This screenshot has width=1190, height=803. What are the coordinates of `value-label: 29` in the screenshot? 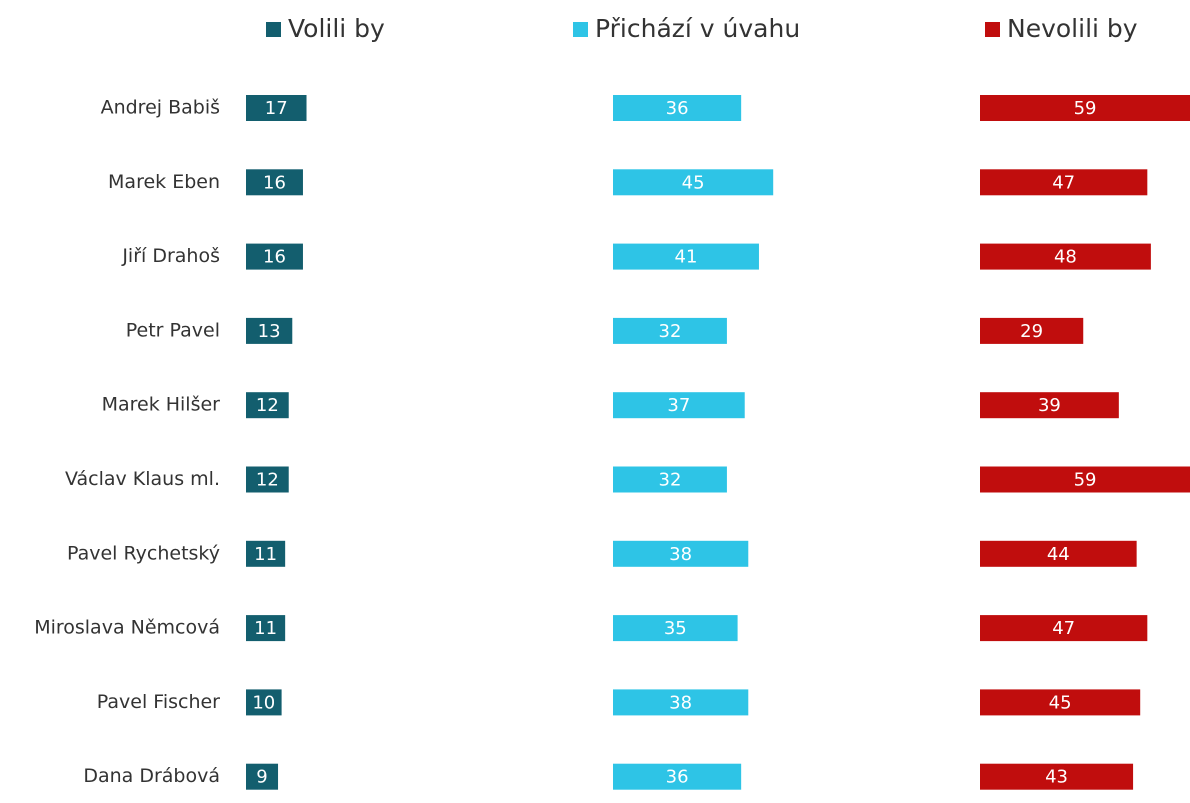 It's located at (1031, 331).